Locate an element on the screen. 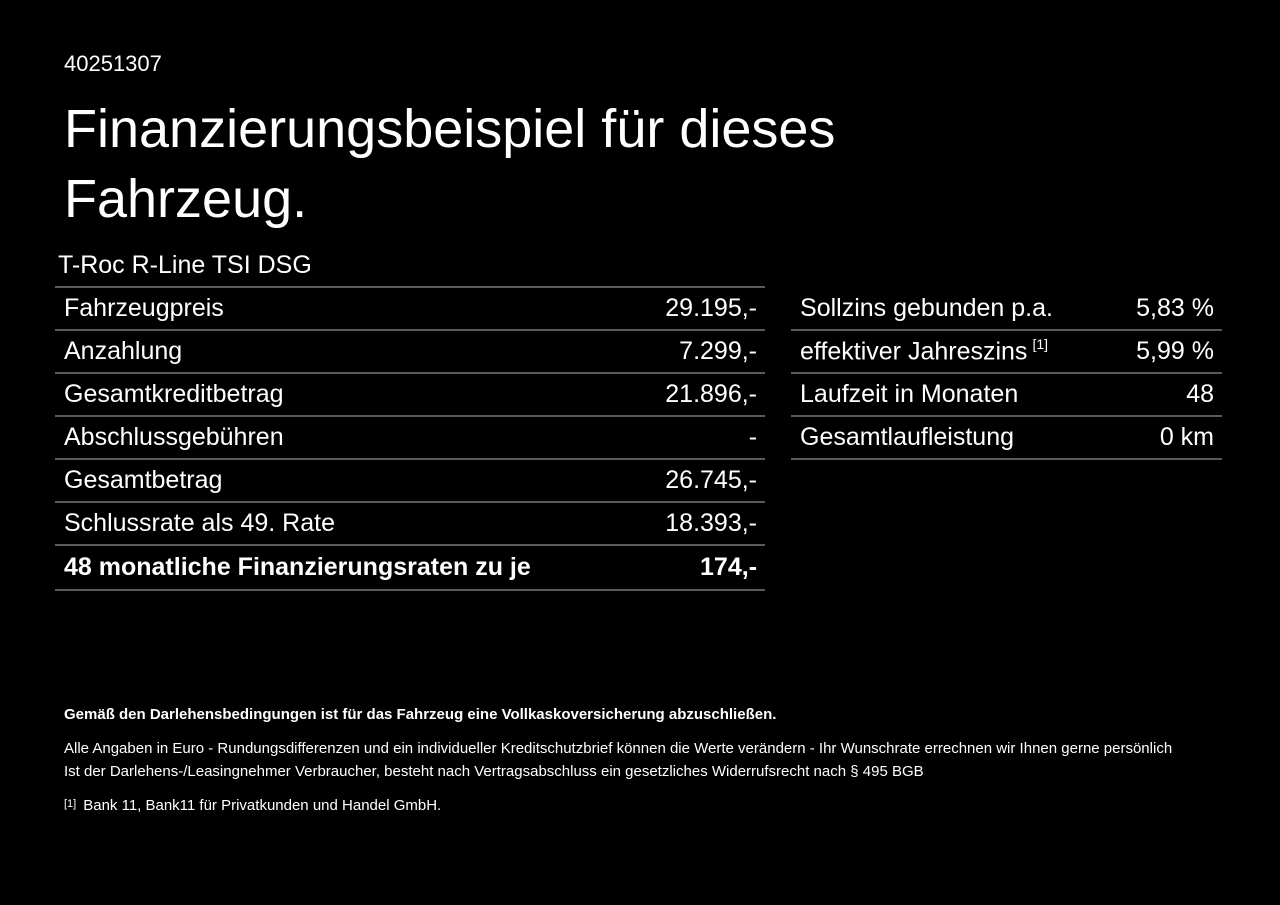  row-abschlussgebuehren-label: Abschlussgebühren is located at coordinates (174, 437).